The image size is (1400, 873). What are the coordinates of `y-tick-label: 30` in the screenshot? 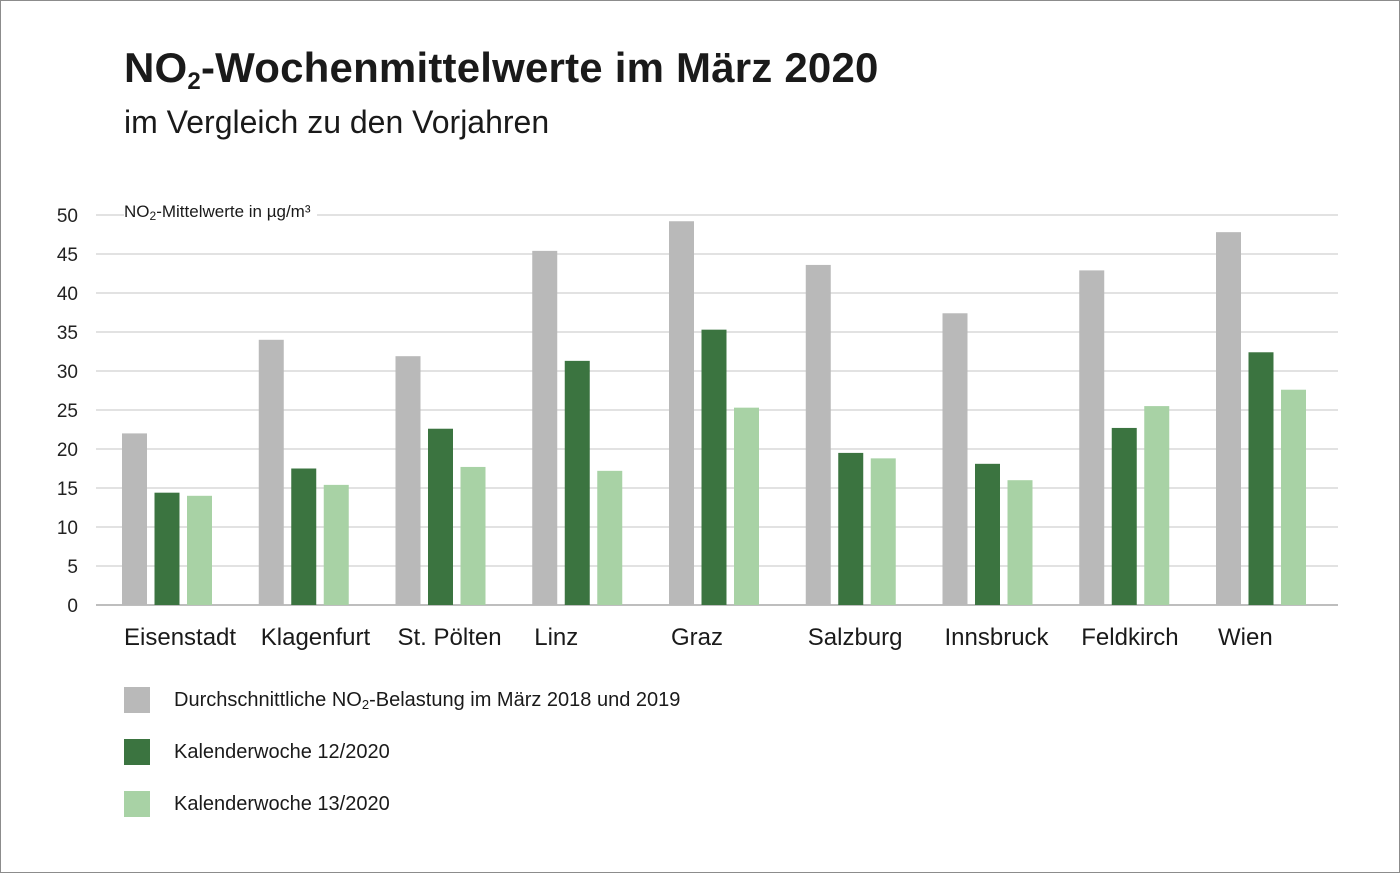 It's located at (67, 372).